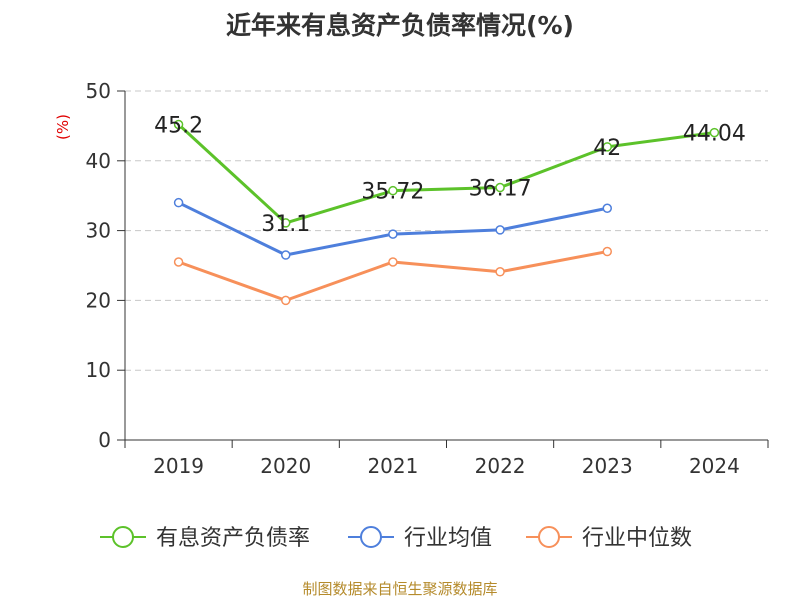 The width and height of the screenshot is (800, 600). What do you see at coordinates (448, 538) in the screenshot?
I see `legend-entry: 行业均值` at bounding box center [448, 538].